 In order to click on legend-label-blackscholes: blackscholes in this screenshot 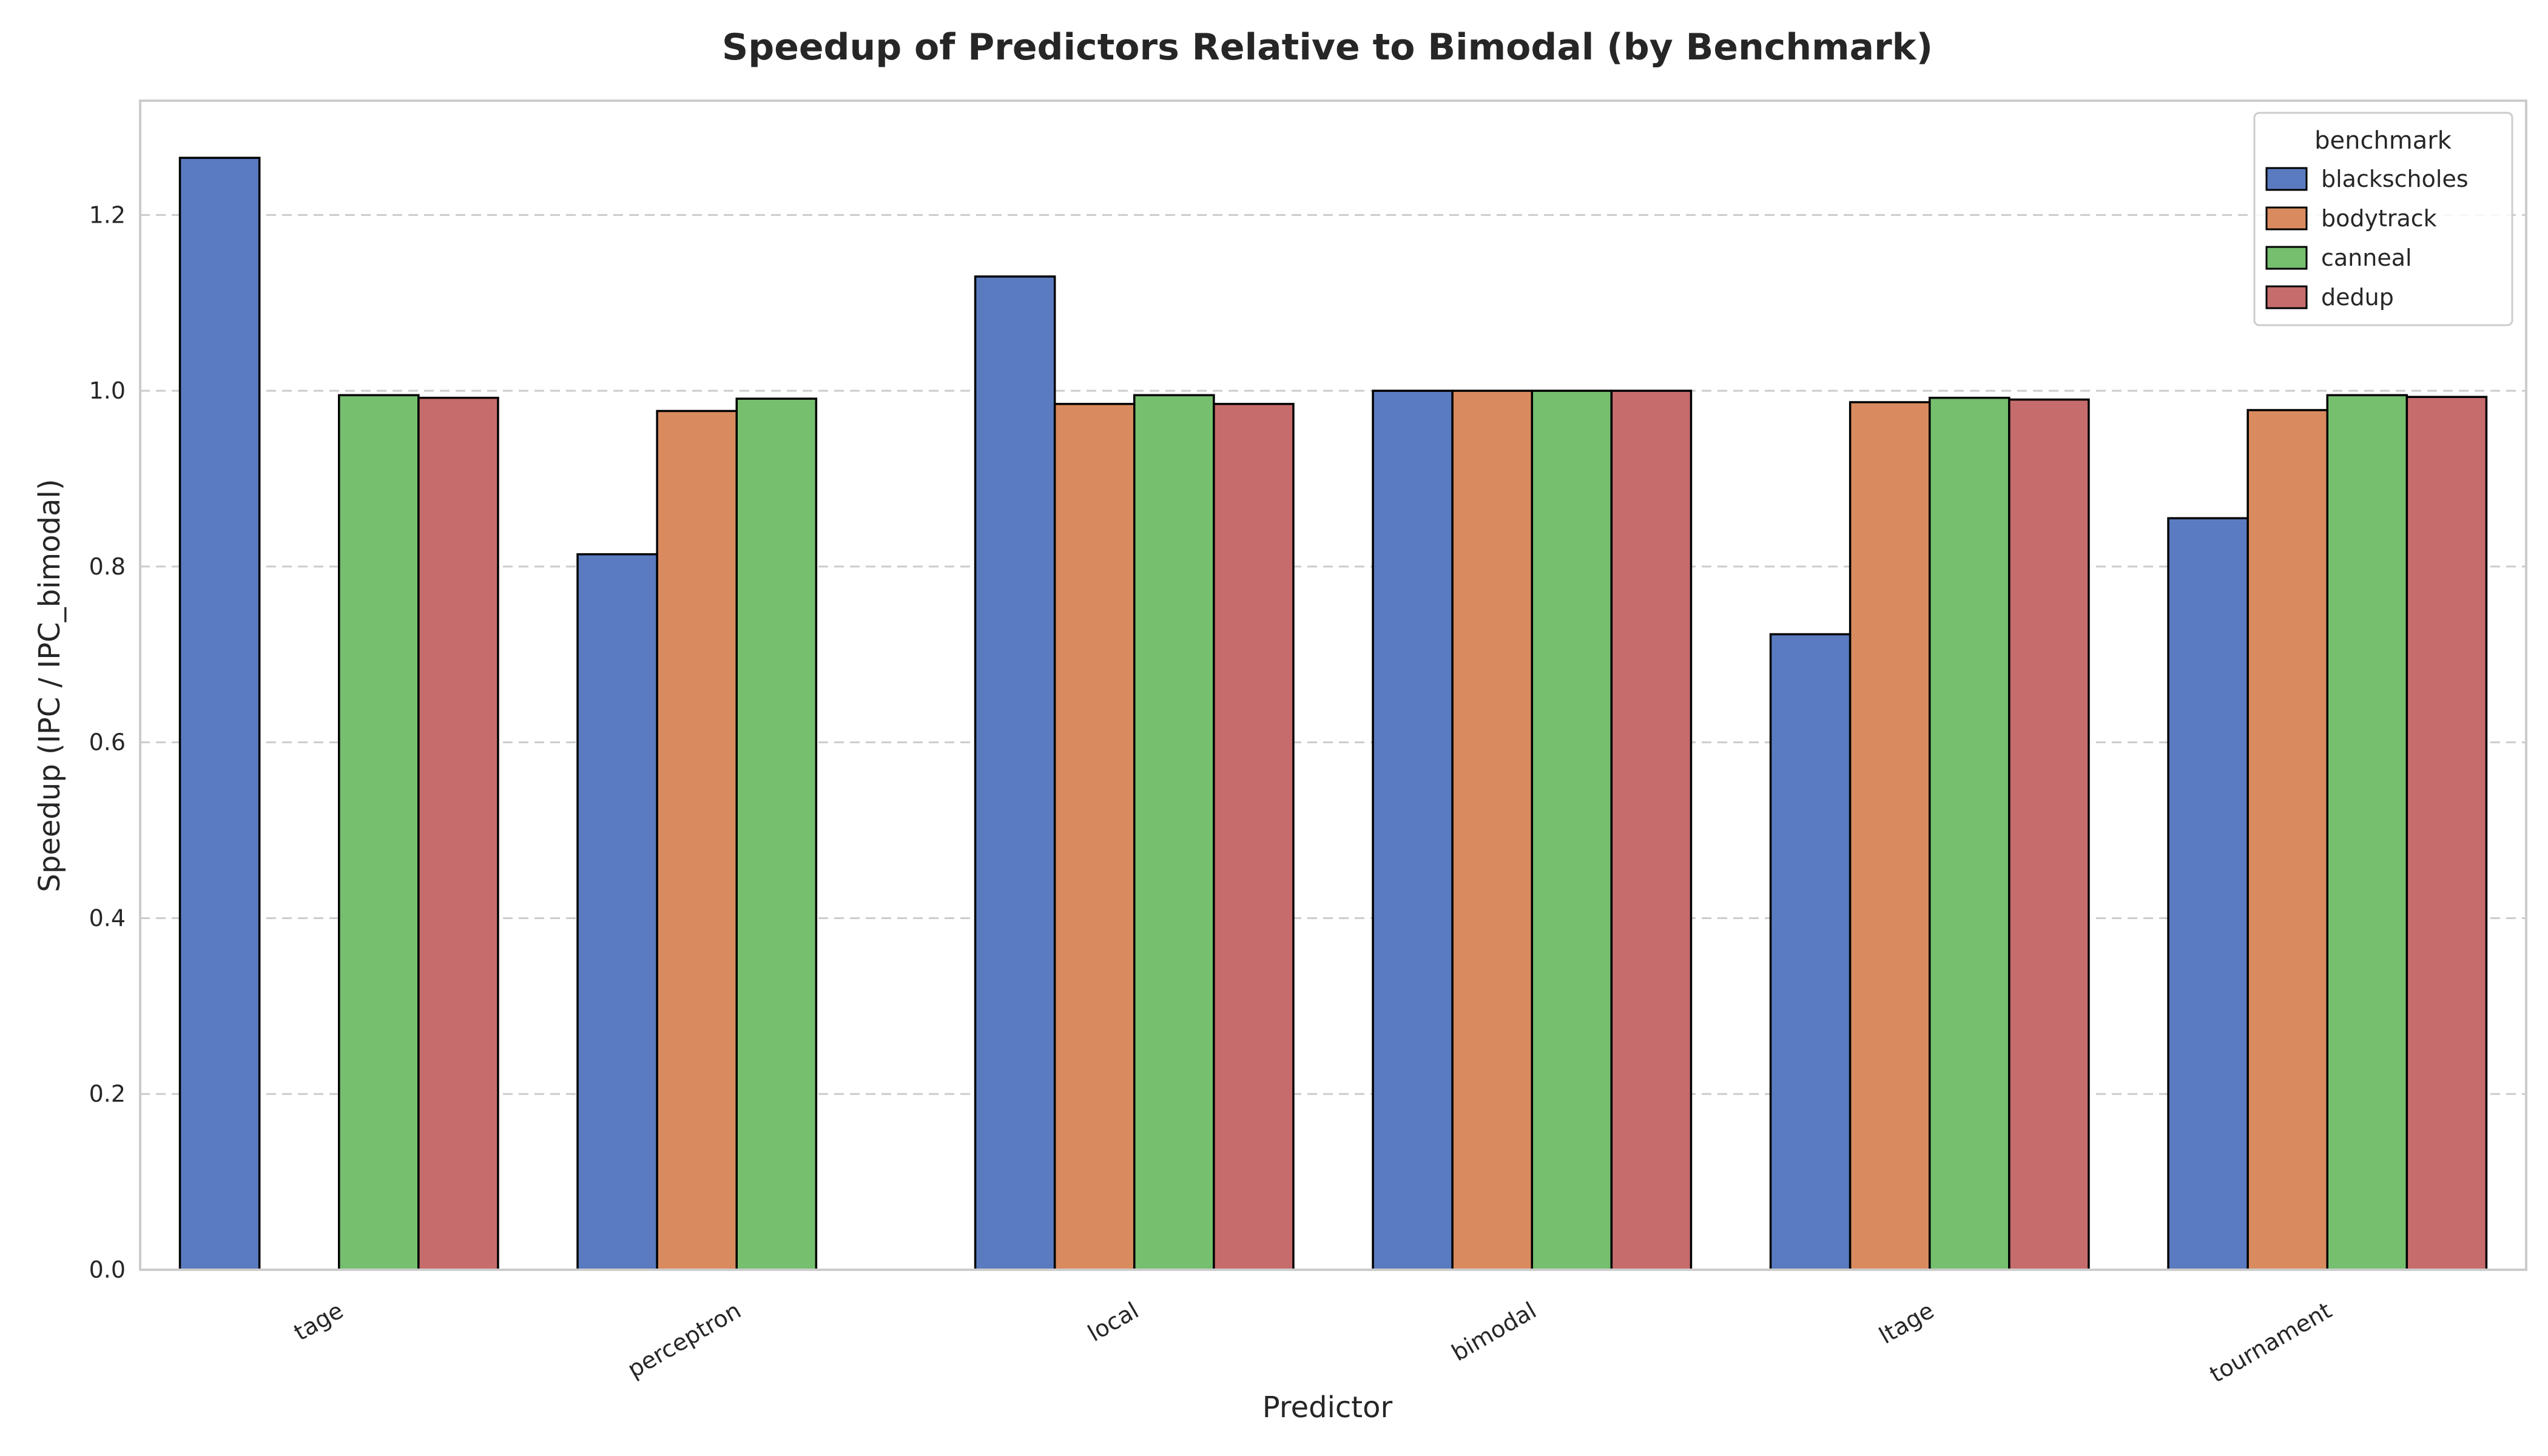, I will do `click(2395, 179)`.